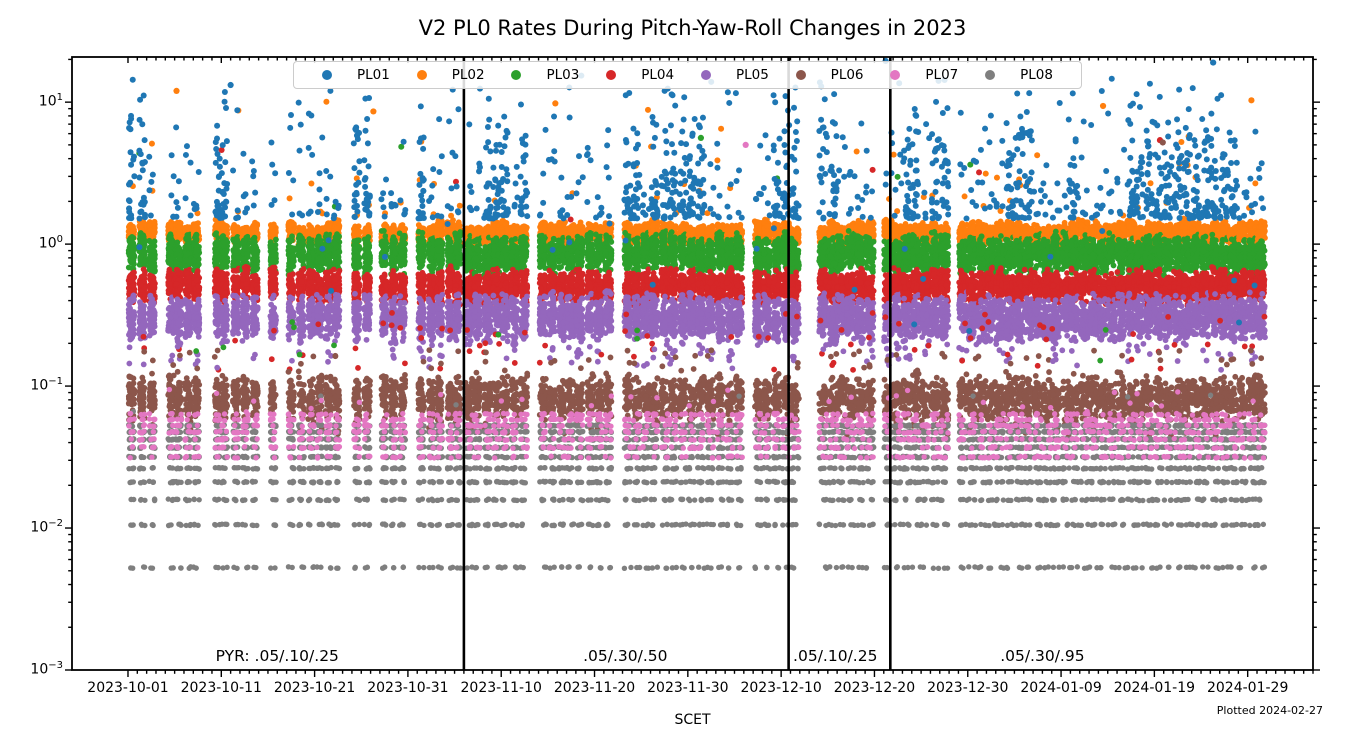 This screenshot has height=743, width=1349. I want to click on legend-label: PL03, so click(563, 75).